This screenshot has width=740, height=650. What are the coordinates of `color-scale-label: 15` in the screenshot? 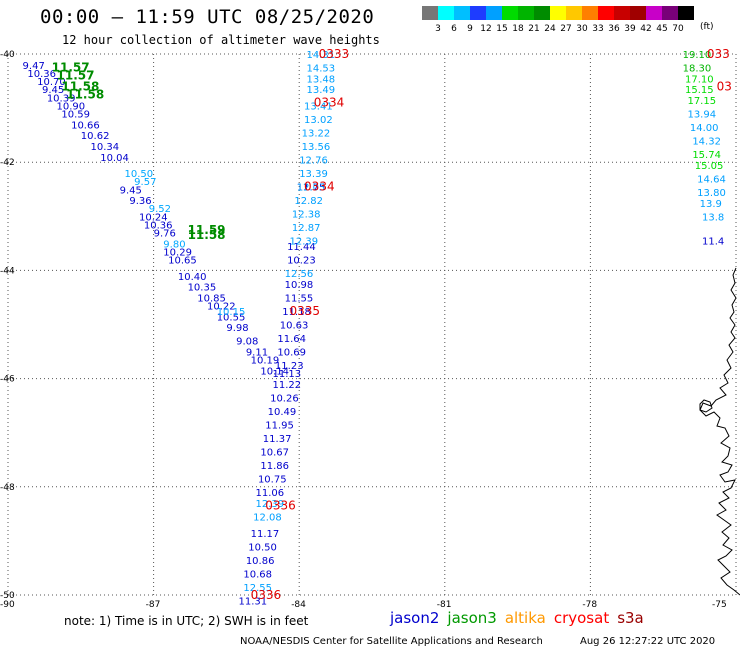 It's located at (502, 29).